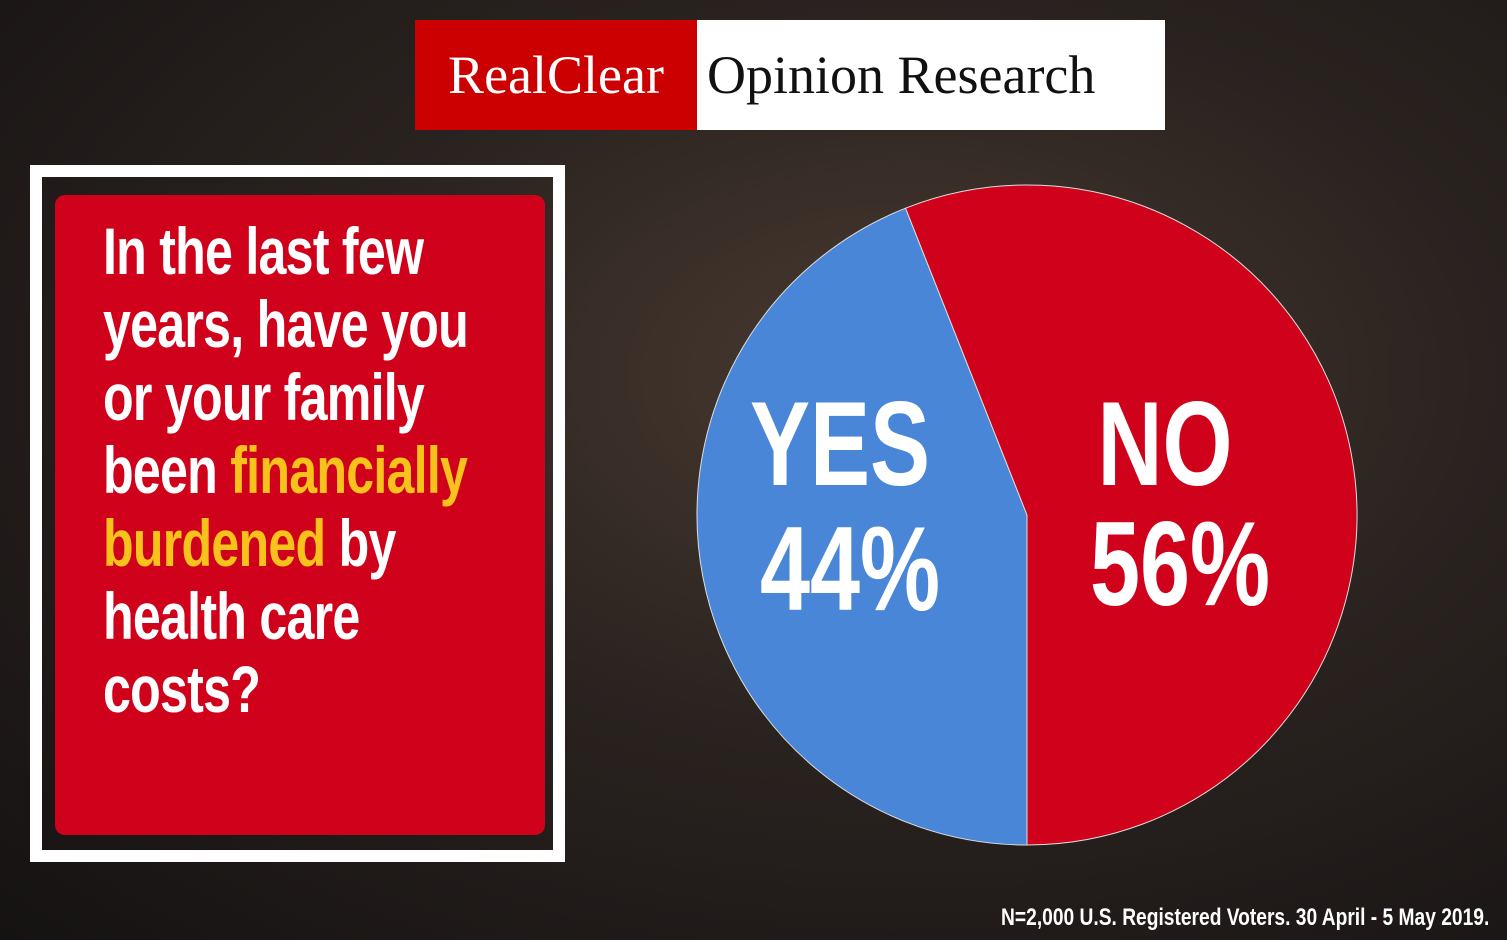 The width and height of the screenshot is (1507, 940). Describe the element at coordinates (931, 75) in the screenshot. I see `brand-right: Opinion Research` at that location.